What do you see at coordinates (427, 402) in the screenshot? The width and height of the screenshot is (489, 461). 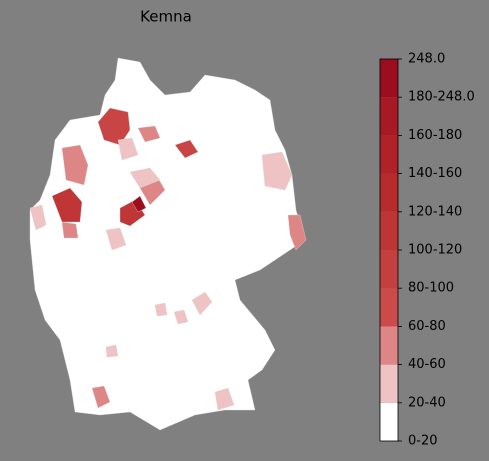 I see `colorbar-label: 20-40` at bounding box center [427, 402].